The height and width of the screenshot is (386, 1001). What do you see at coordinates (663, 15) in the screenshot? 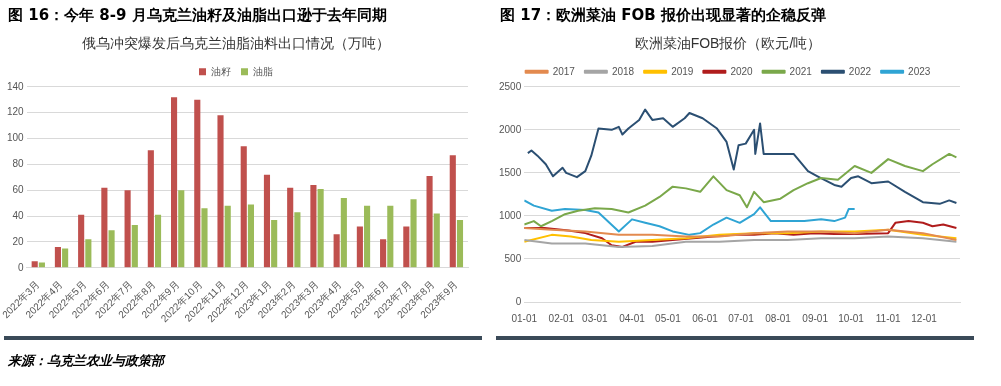
I see `chart-title: 图 17：欧洲菜油 FOB 报价出现显著的企稳反弹` at bounding box center [663, 15].